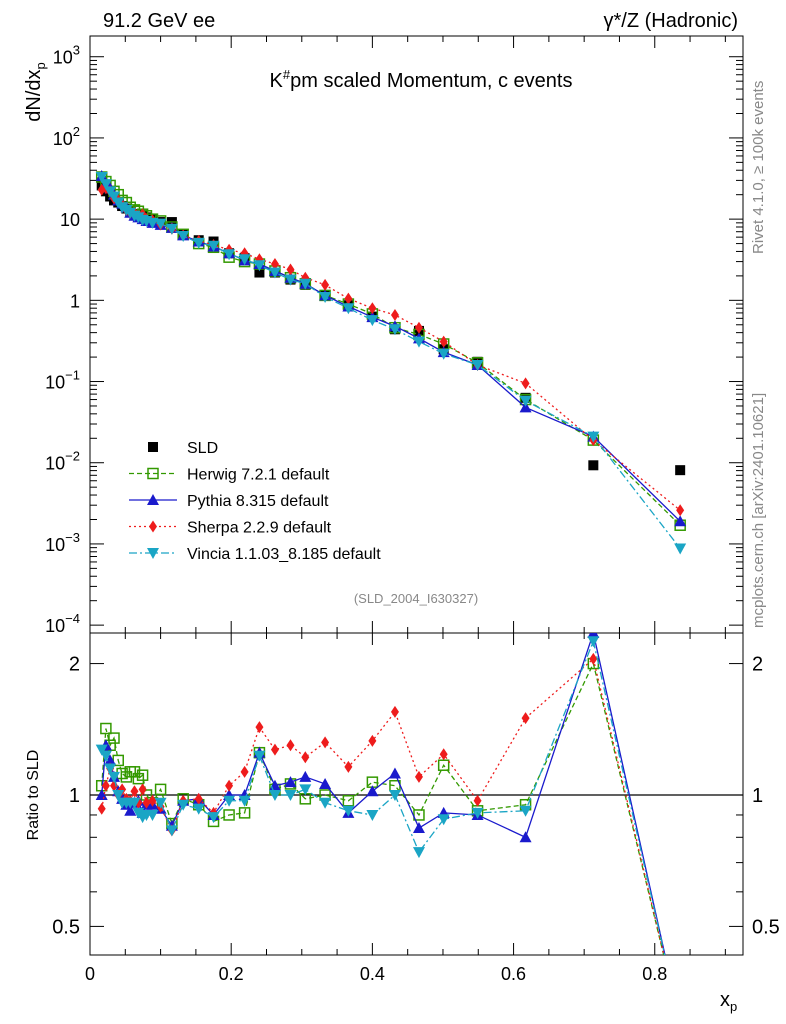 The height and width of the screenshot is (1024, 786). I want to click on legend-marker-pythia, so click(153, 499).